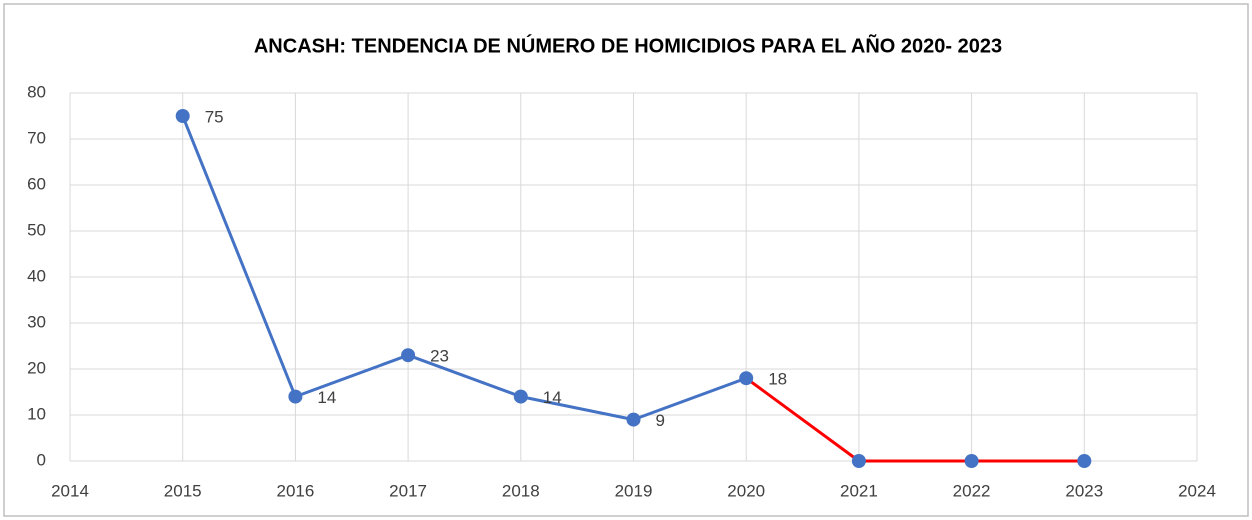  Describe the element at coordinates (777, 379) in the screenshot. I see `data-label: 18` at that location.